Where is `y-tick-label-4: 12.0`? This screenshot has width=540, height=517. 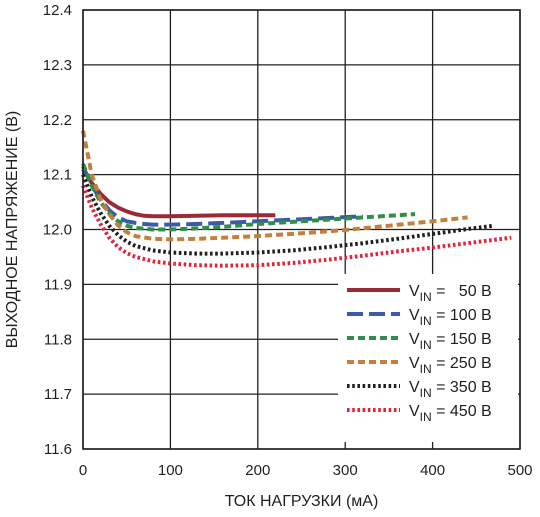
y-tick-label-4: 12.0 is located at coordinates (57, 230).